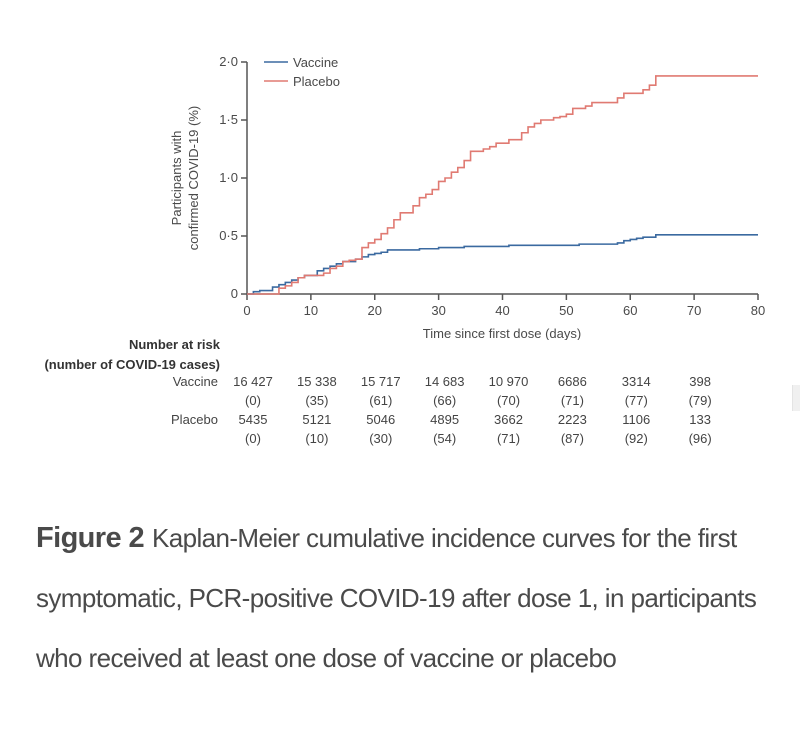 The height and width of the screenshot is (747, 800). I want to click on figure-label: Figure 2, so click(90, 538).